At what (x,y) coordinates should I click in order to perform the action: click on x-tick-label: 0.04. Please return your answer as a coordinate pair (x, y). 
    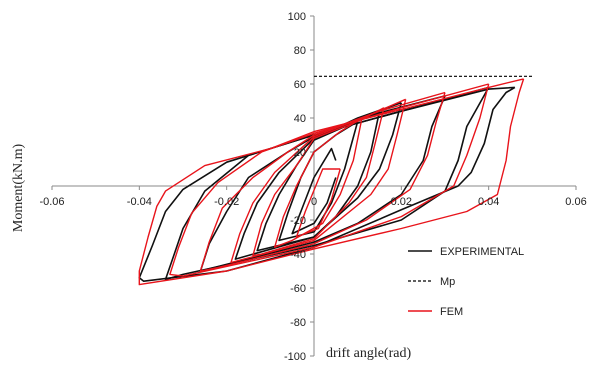
    Looking at the image, I should click on (488, 202).